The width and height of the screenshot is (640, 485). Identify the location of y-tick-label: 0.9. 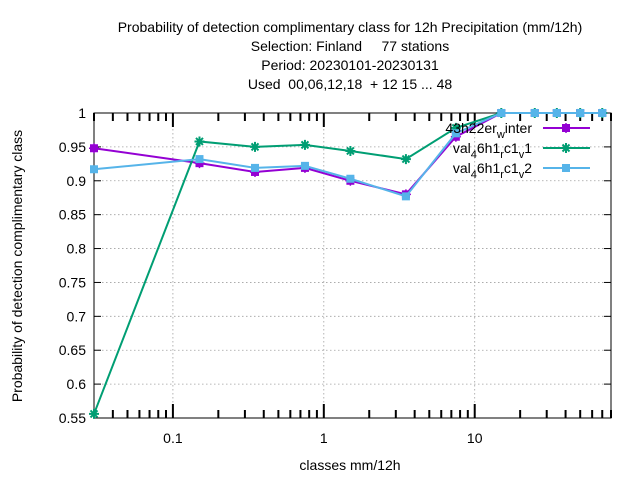
(77, 181).